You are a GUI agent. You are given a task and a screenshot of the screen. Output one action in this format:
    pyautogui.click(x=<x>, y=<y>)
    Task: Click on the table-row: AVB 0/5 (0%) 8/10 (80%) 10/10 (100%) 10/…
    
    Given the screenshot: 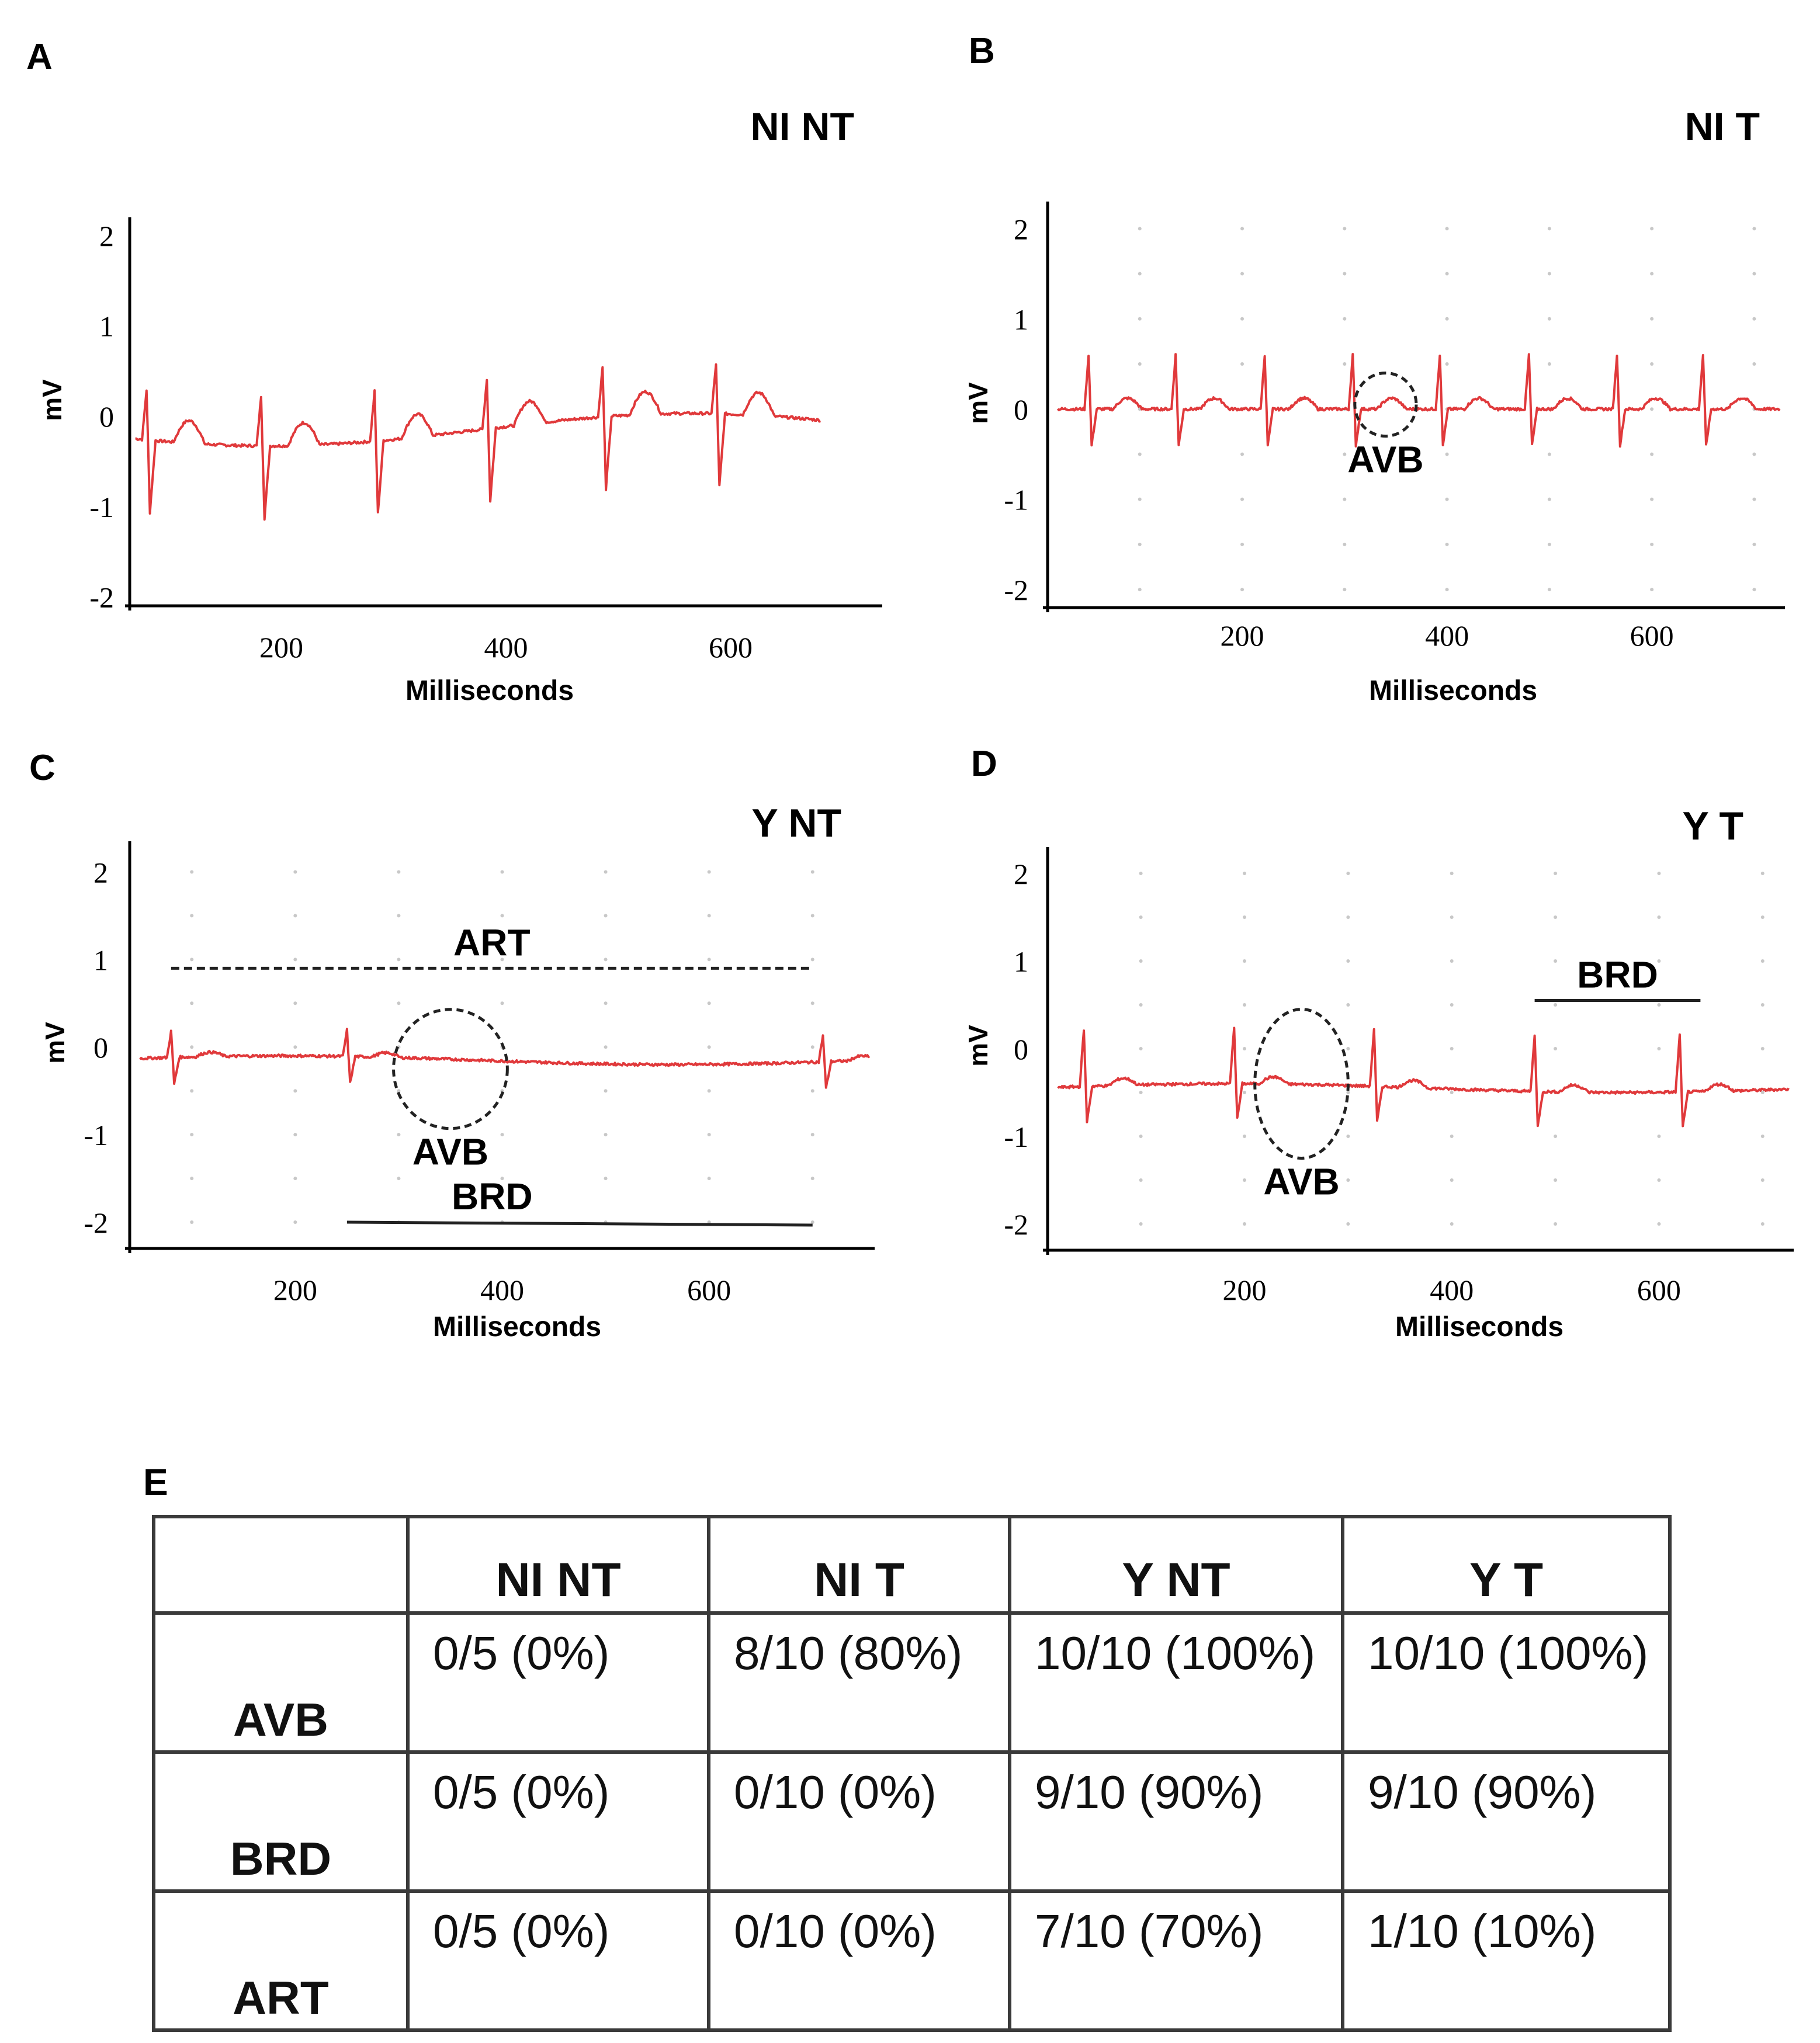 What is the action you would take?
    pyautogui.click(x=912, y=1683)
    